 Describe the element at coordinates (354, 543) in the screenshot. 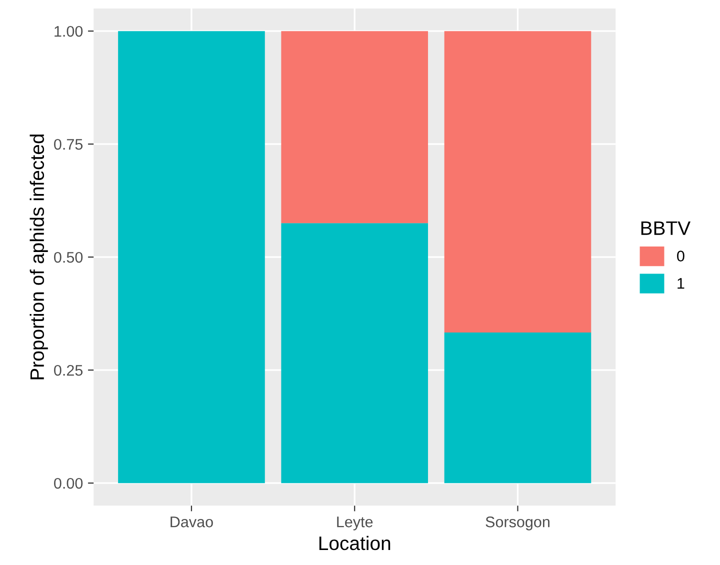

I see `x-axis-title: Location` at that location.